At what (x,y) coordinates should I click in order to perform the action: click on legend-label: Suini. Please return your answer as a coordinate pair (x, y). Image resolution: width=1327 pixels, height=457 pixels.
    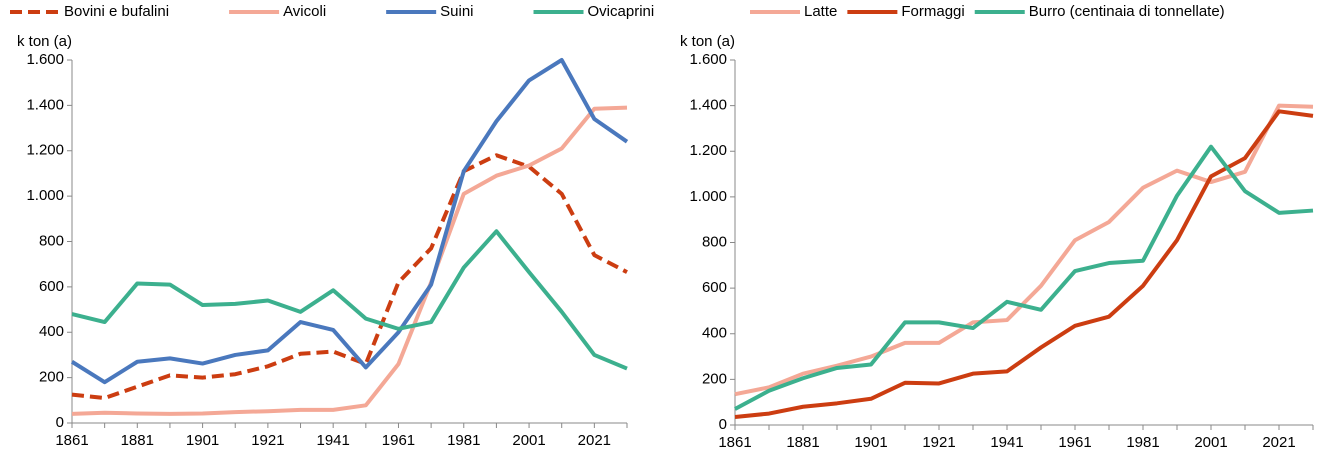
    Looking at the image, I should click on (456, 11).